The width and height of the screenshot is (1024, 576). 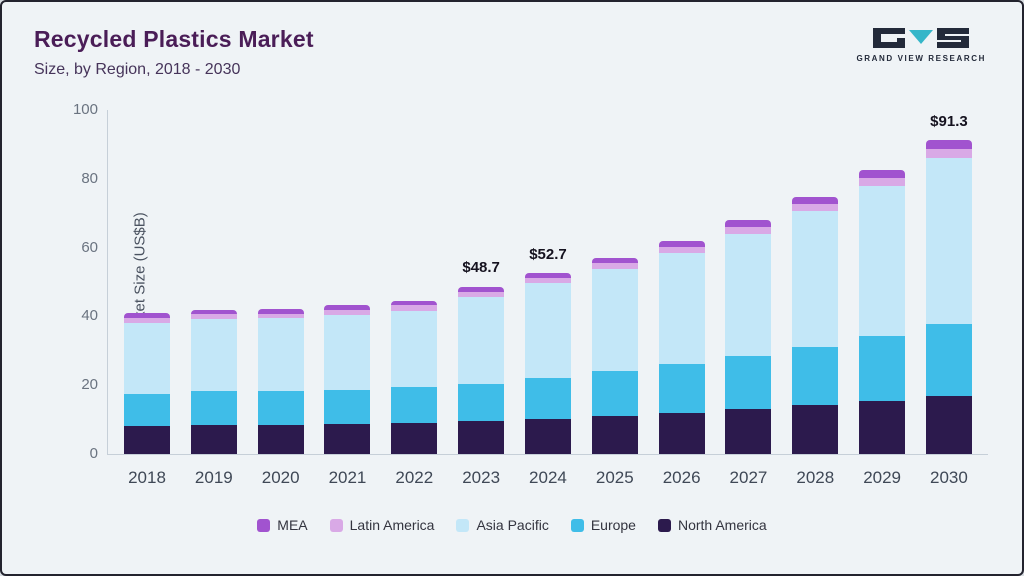 I want to click on y-tick-label: 100, so click(x=85, y=109).